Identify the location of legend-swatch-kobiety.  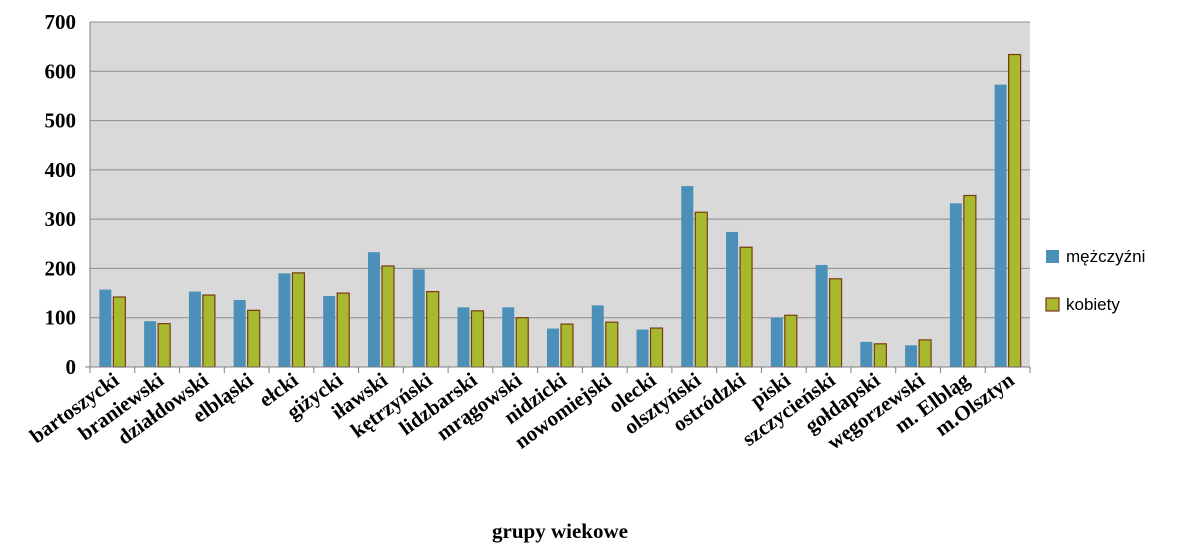
(1052, 304).